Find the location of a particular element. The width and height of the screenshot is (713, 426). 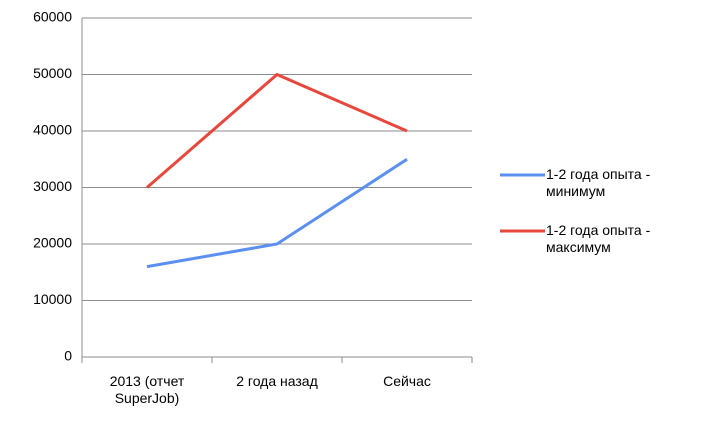

y-tick-label: 10000 is located at coordinates (52, 299).